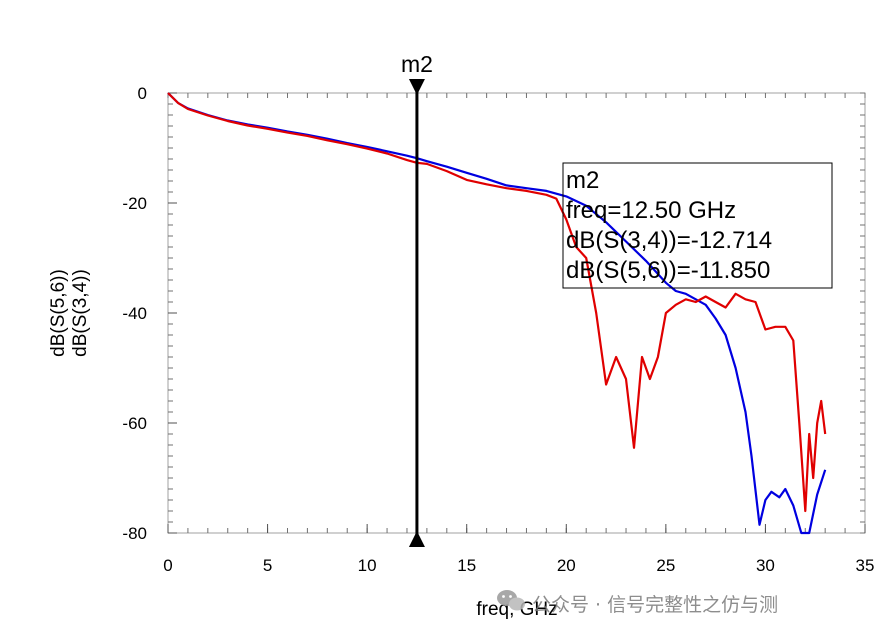  I want to click on watermark: 公众号 · 信号完整性之仿与测, so click(637, 603).